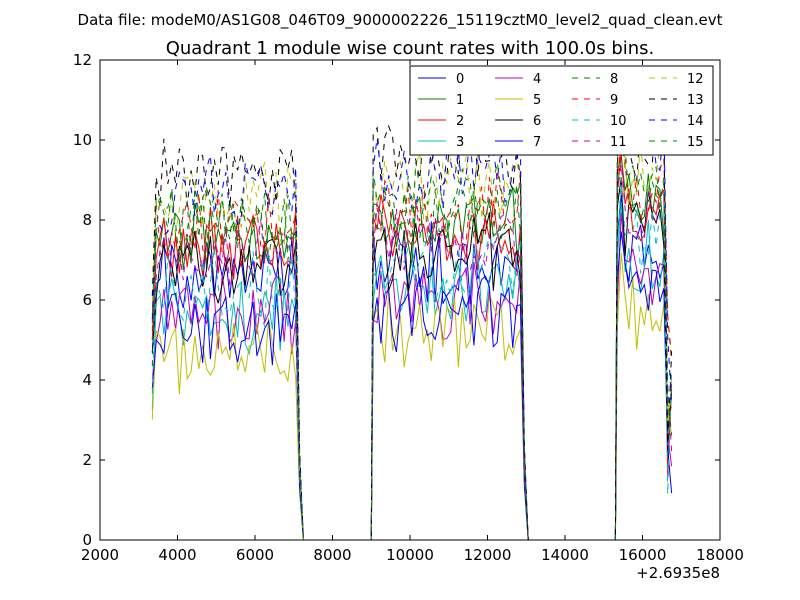  What do you see at coordinates (82, 60) in the screenshot?
I see `y-tick-label: 12` at bounding box center [82, 60].